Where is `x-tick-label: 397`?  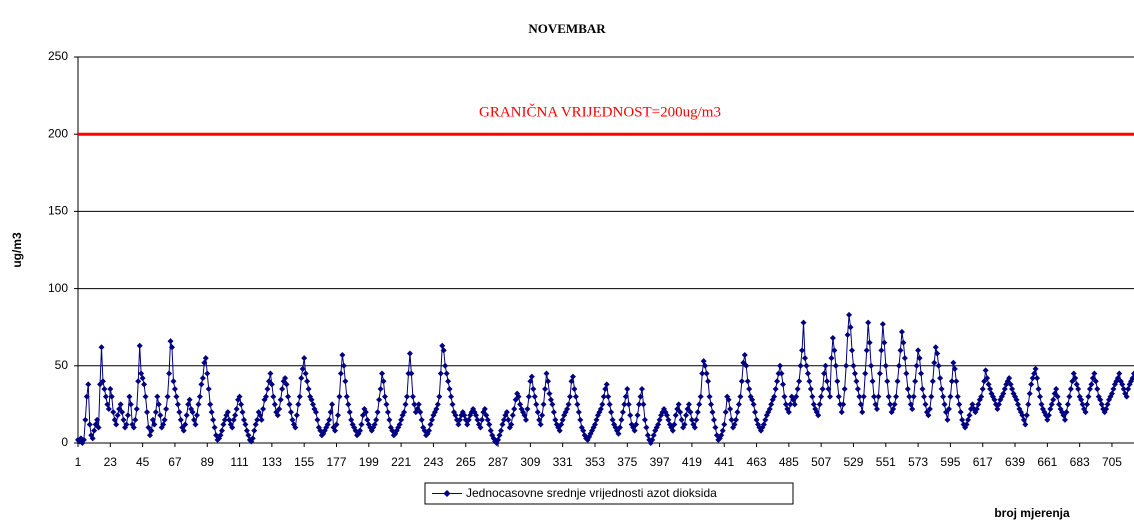 x-tick-label: 397 is located at coordinates (660, 462).